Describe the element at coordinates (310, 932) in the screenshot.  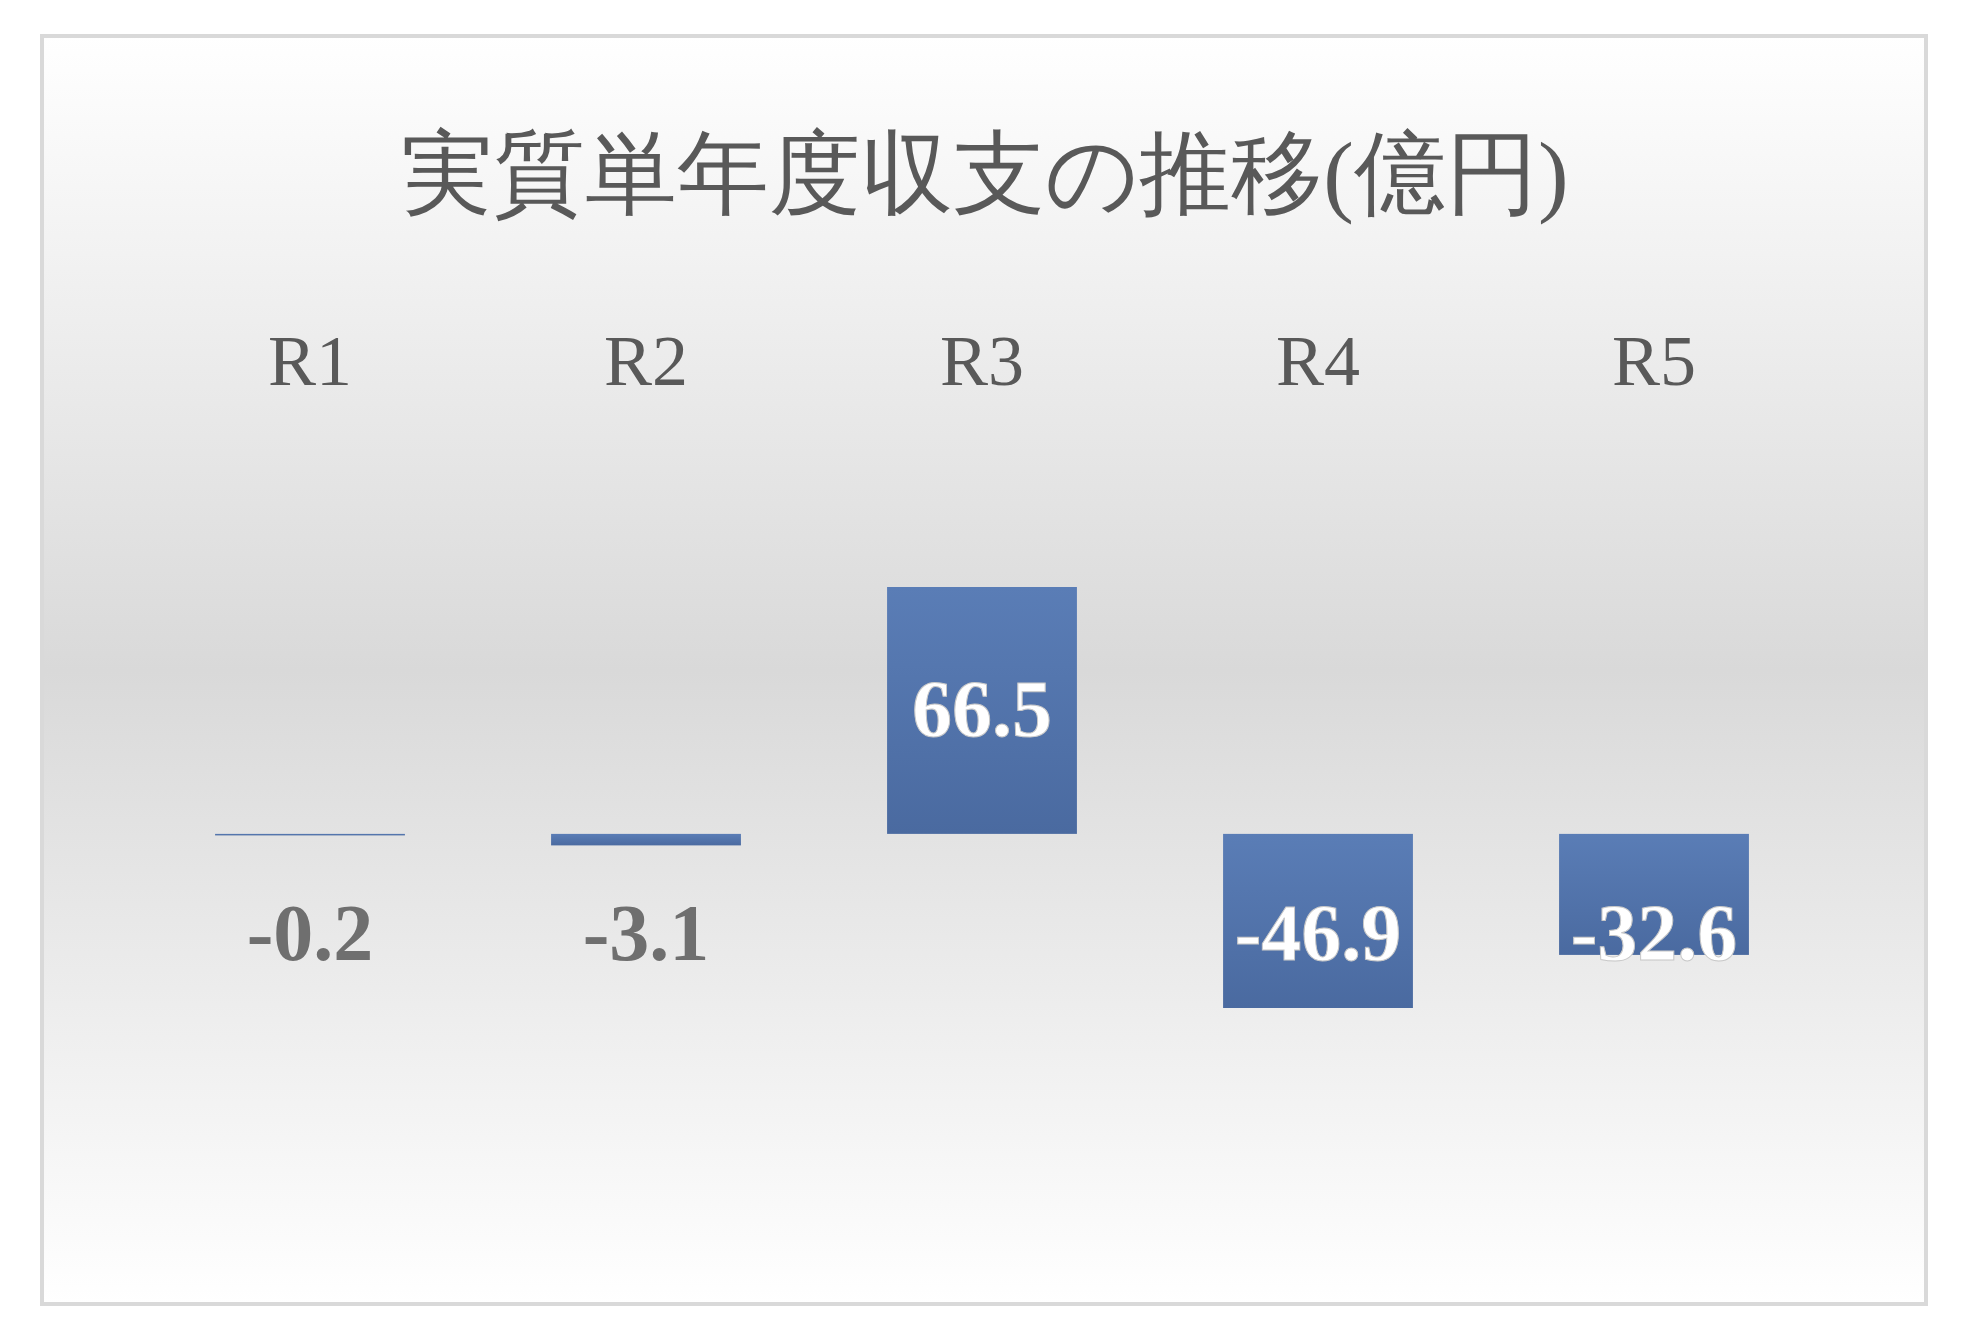
I see `data-label: -0.2` at that location.